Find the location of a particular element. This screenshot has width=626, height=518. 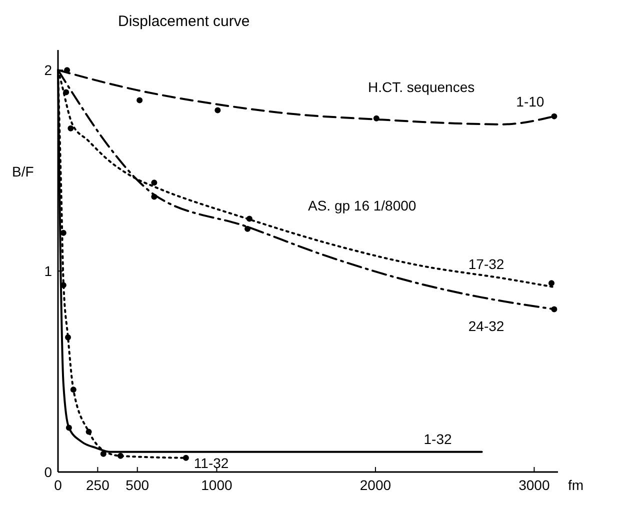

x-tick-label: 2000 is located at coordinates (376, 485).